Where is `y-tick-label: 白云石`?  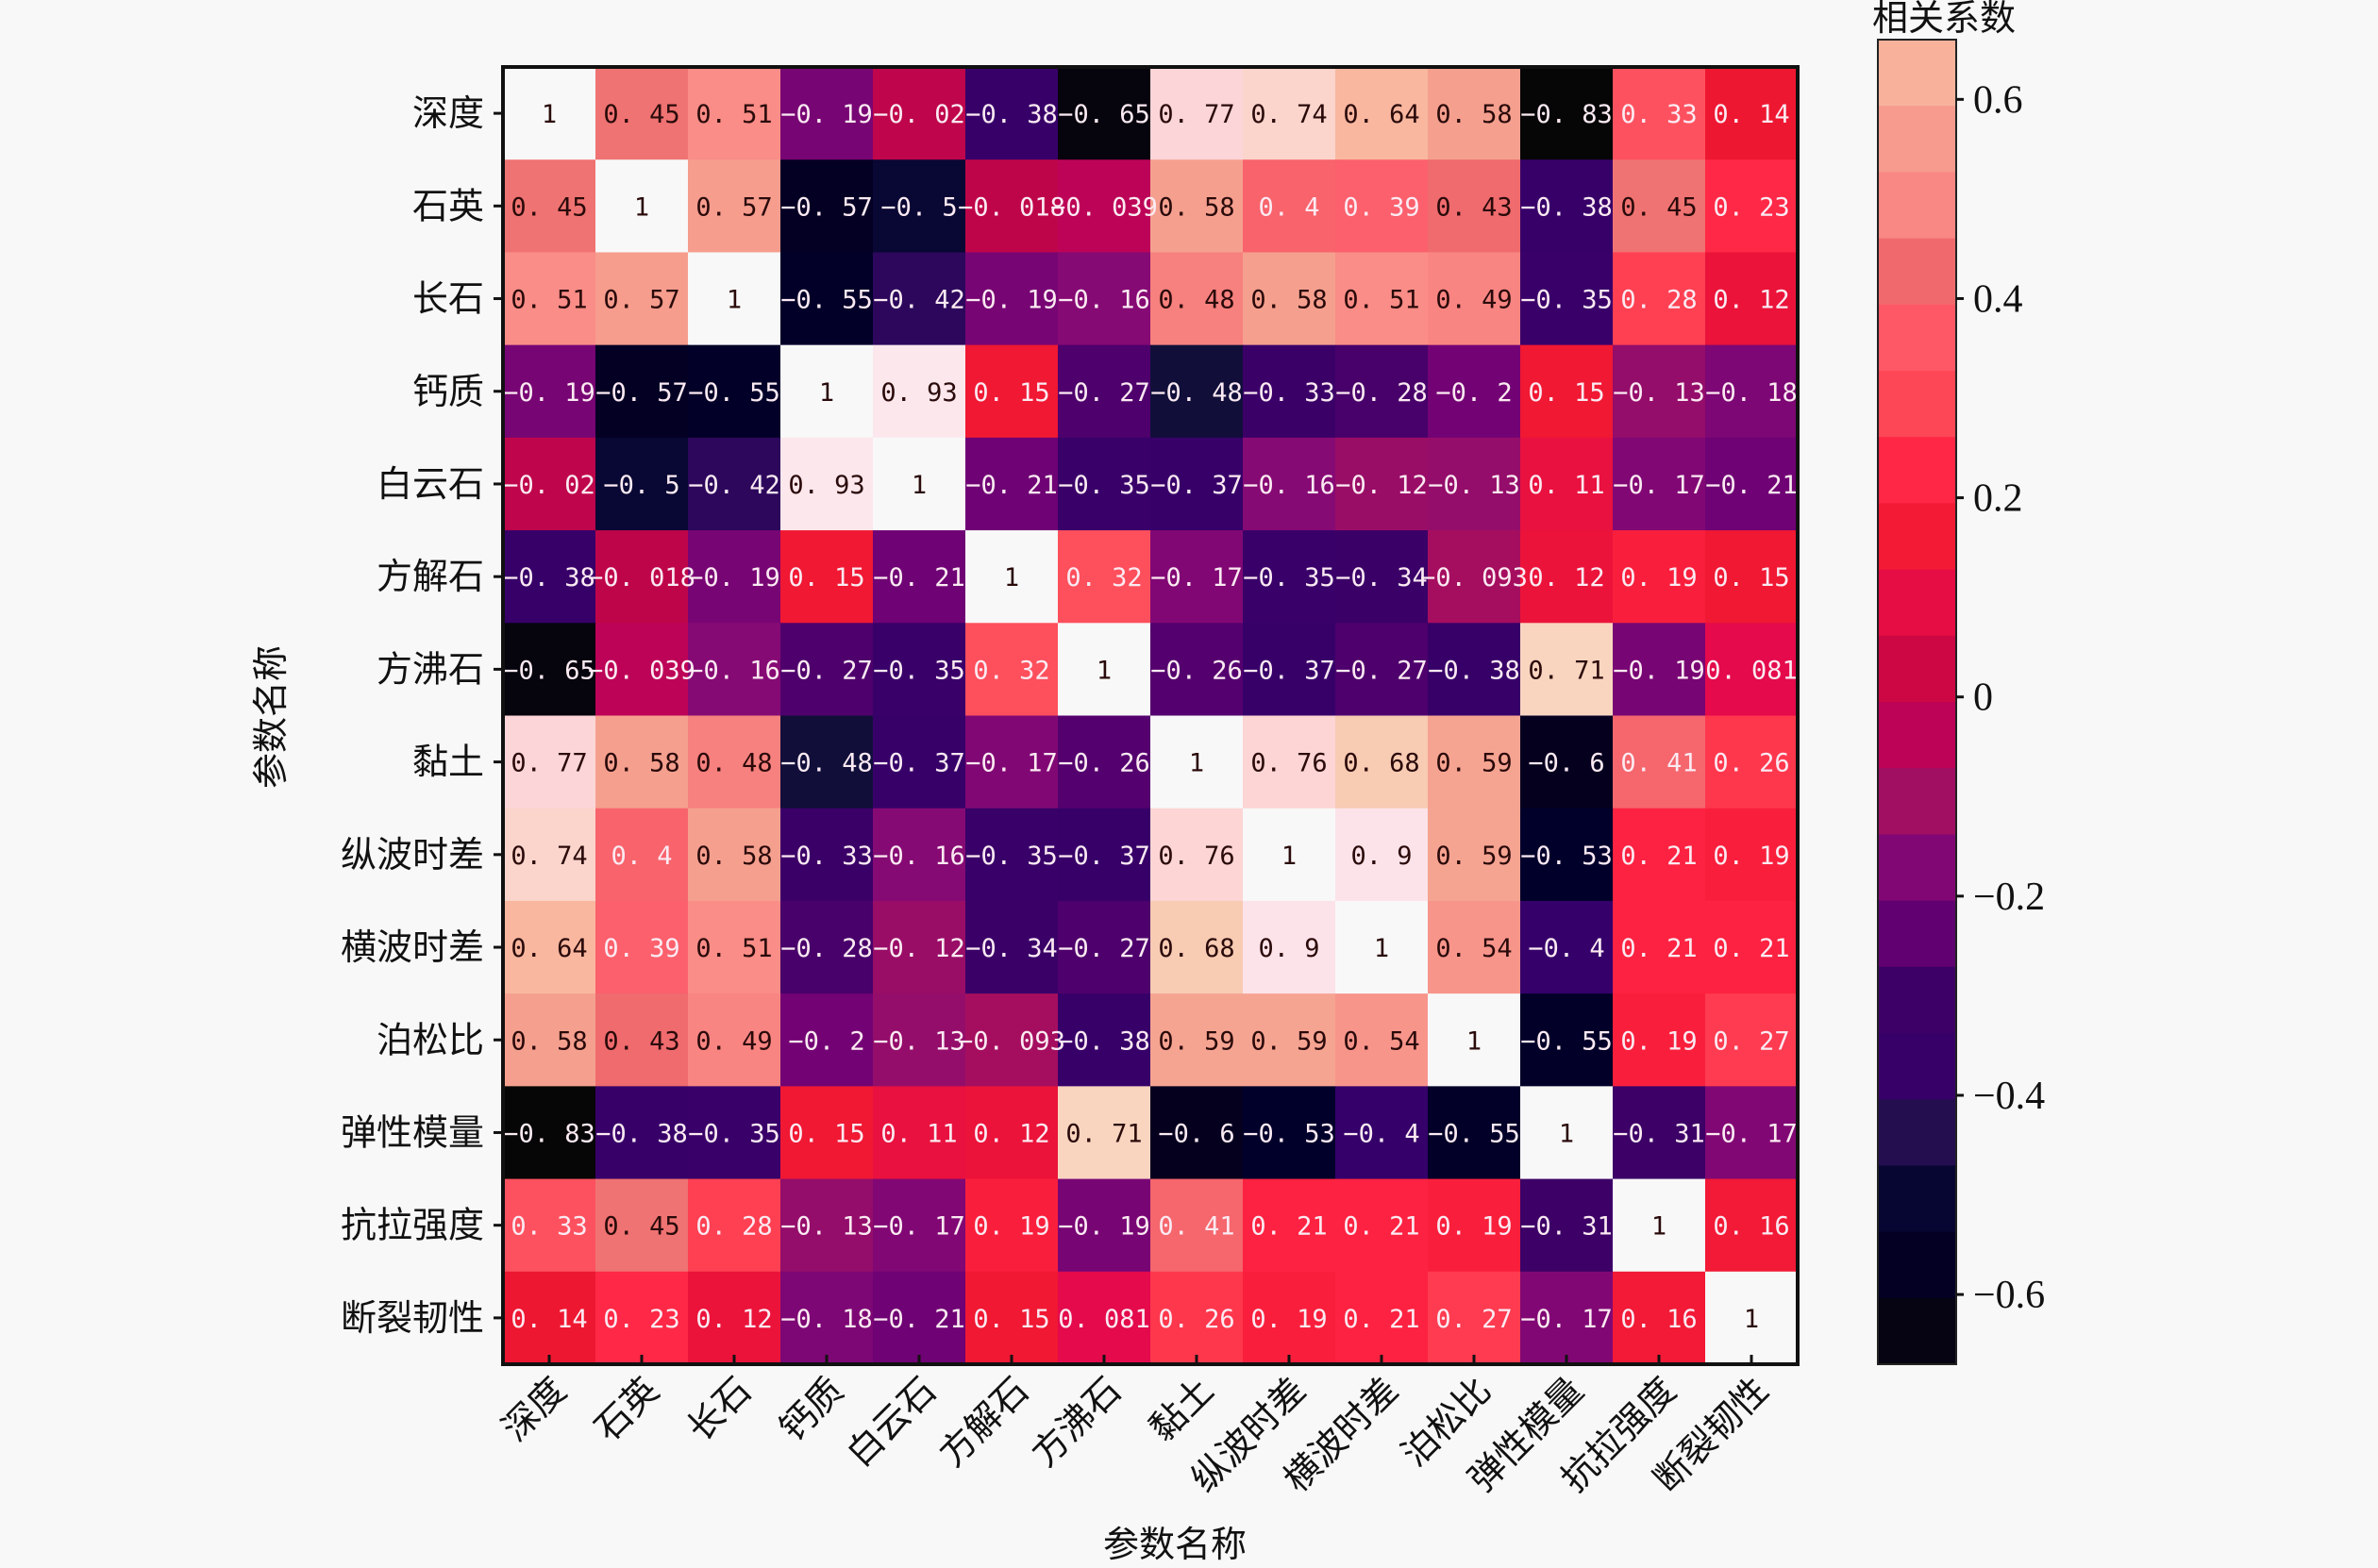 y-tick-label: 白云石 is located at coordinates (431, 484).